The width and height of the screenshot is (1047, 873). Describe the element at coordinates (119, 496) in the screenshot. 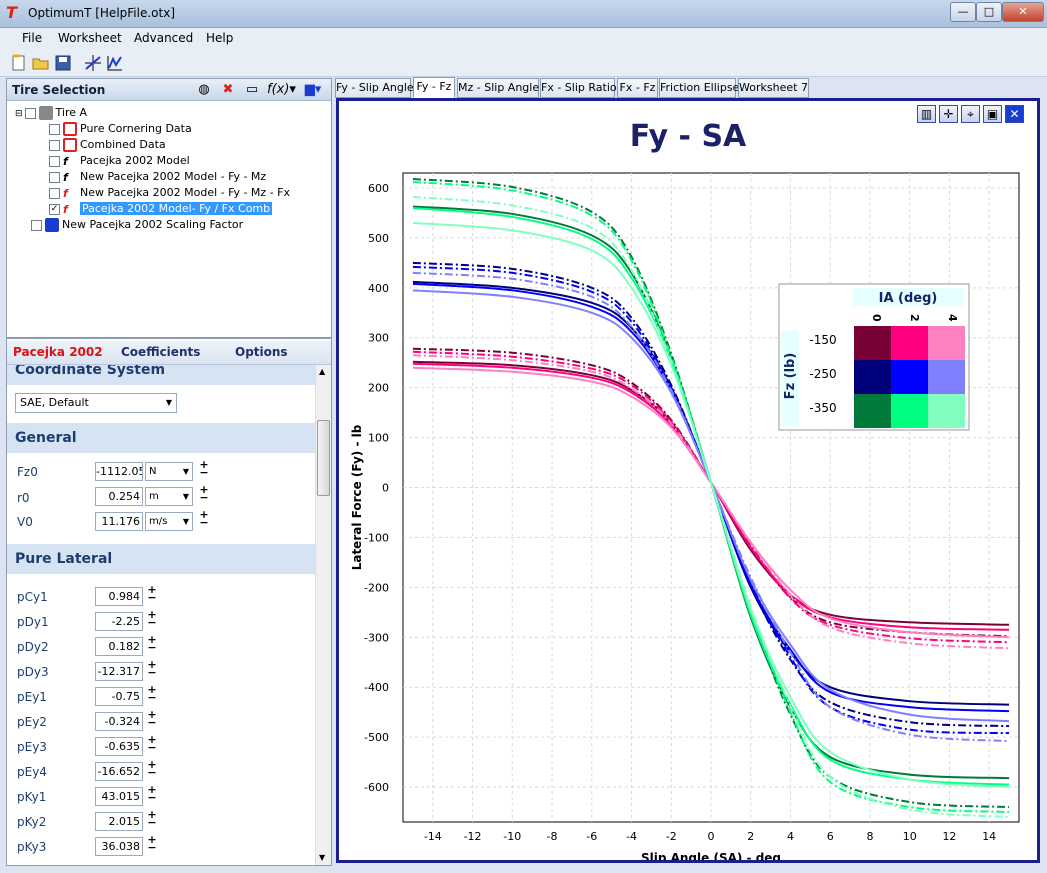

I see `param-input: 0.254` at that location.